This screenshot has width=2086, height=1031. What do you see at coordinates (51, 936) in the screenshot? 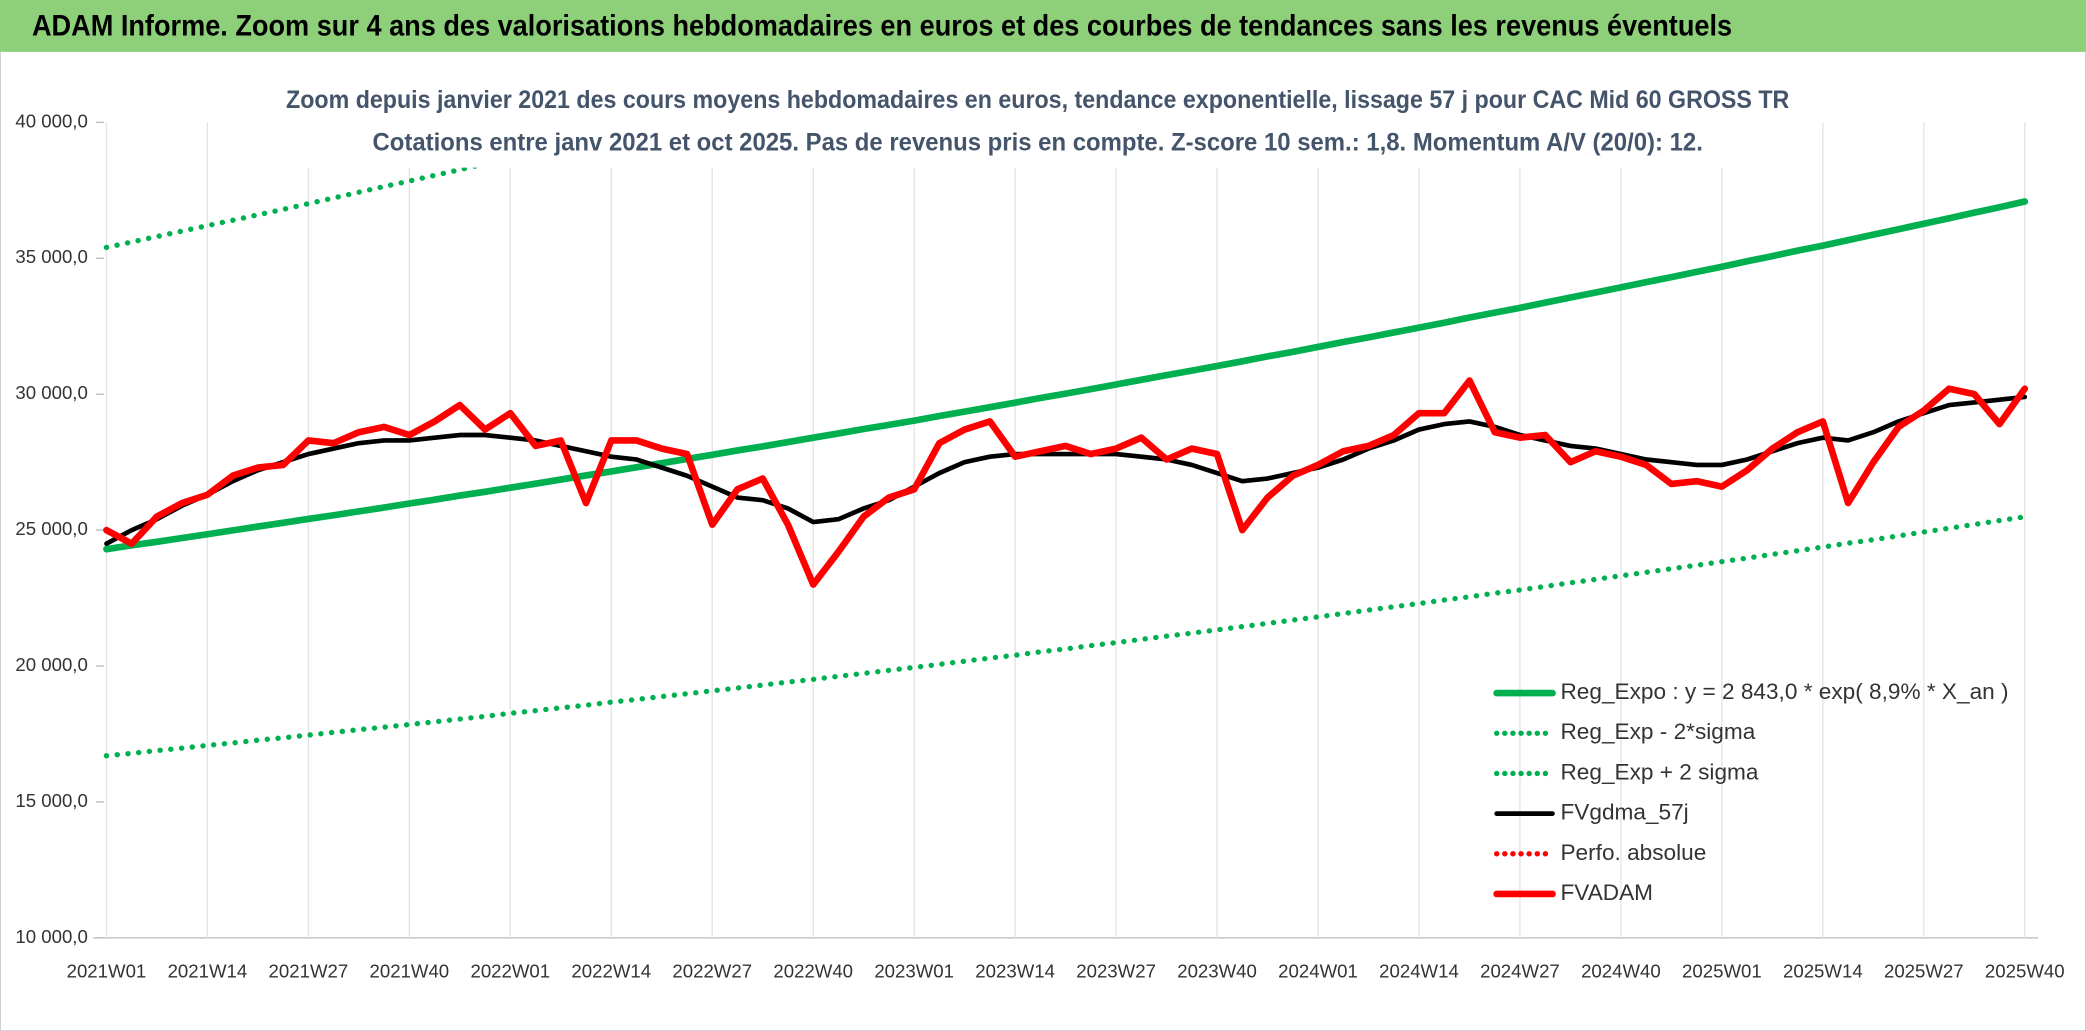
I see `y-tick-label: 10 000,0` at bounding box center [51, 936].